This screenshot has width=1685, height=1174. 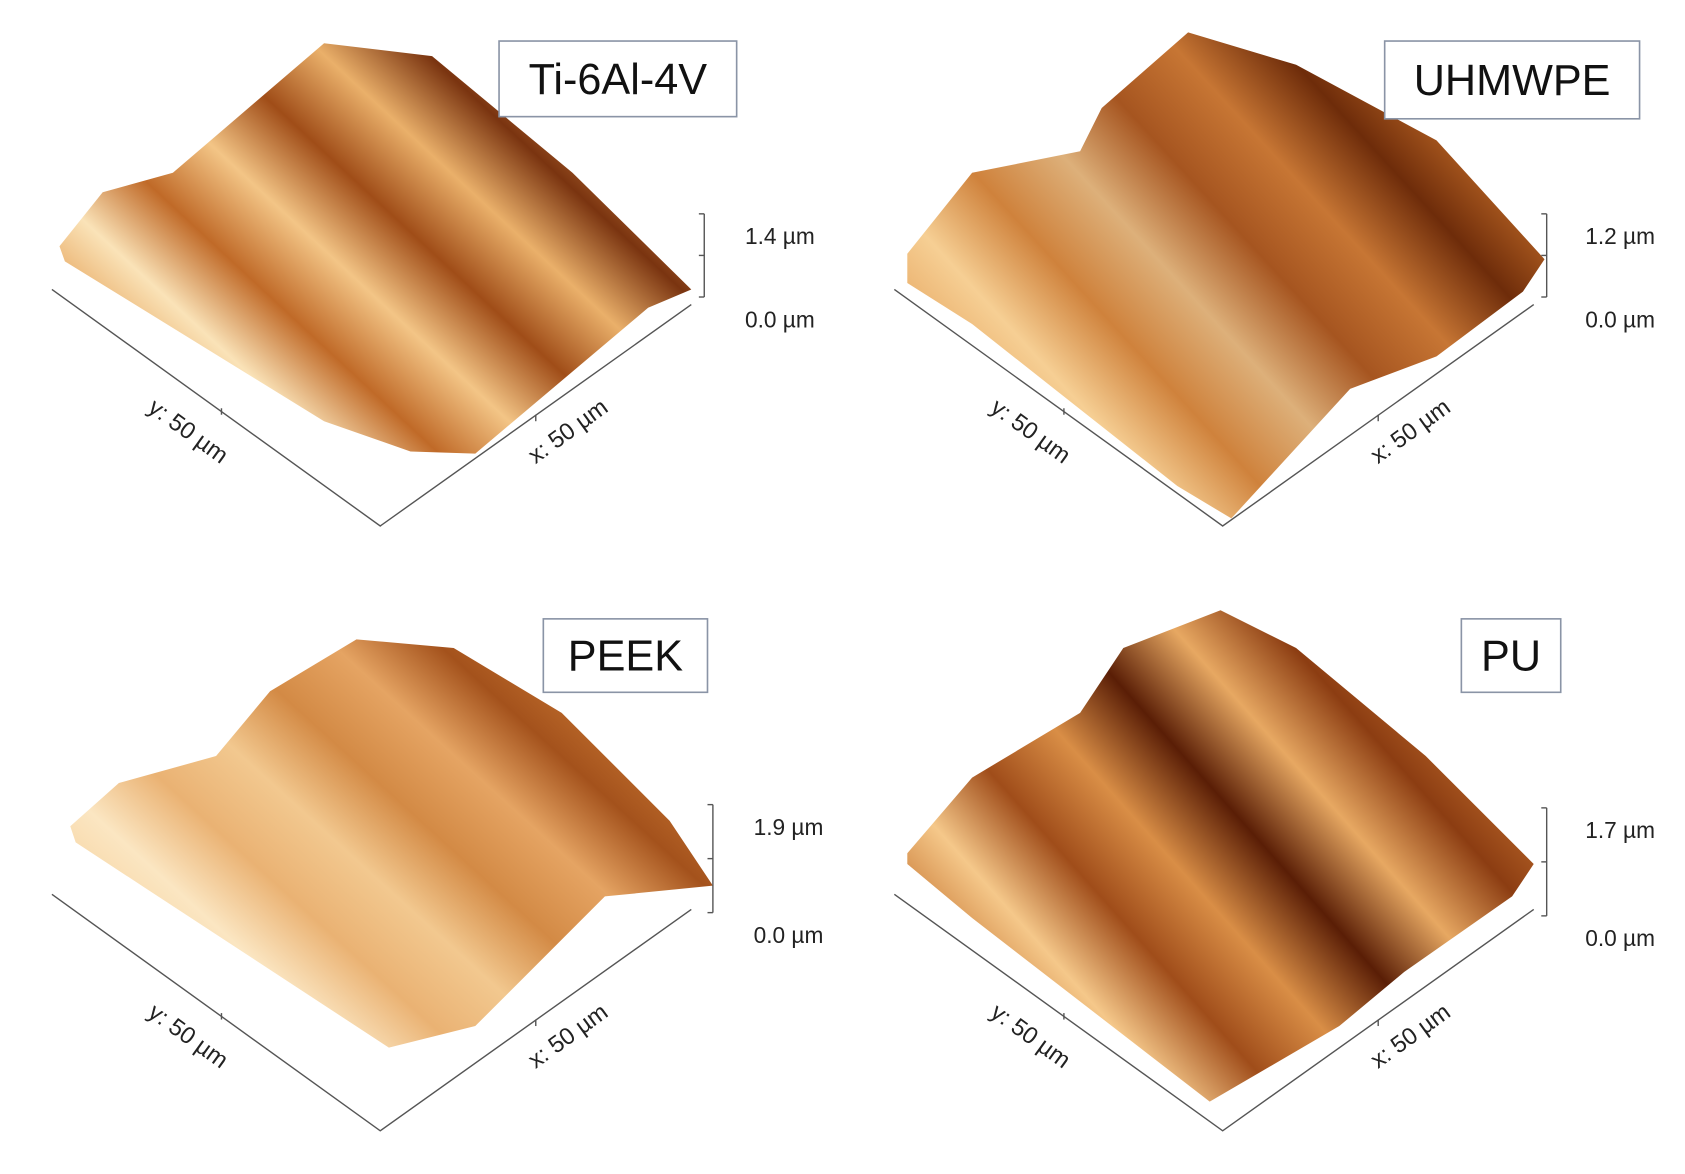 I want to click on panel-label: Ti-6Al-4V, so click(x=618, y=80).